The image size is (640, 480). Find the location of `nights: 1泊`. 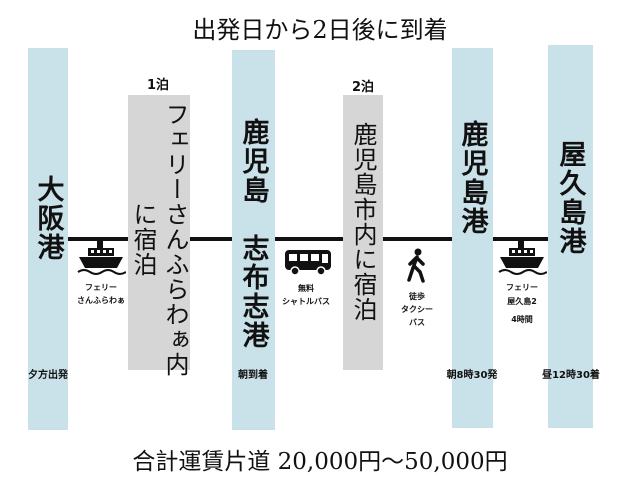

nights: 1泊 is located at coordinates (158, 85).